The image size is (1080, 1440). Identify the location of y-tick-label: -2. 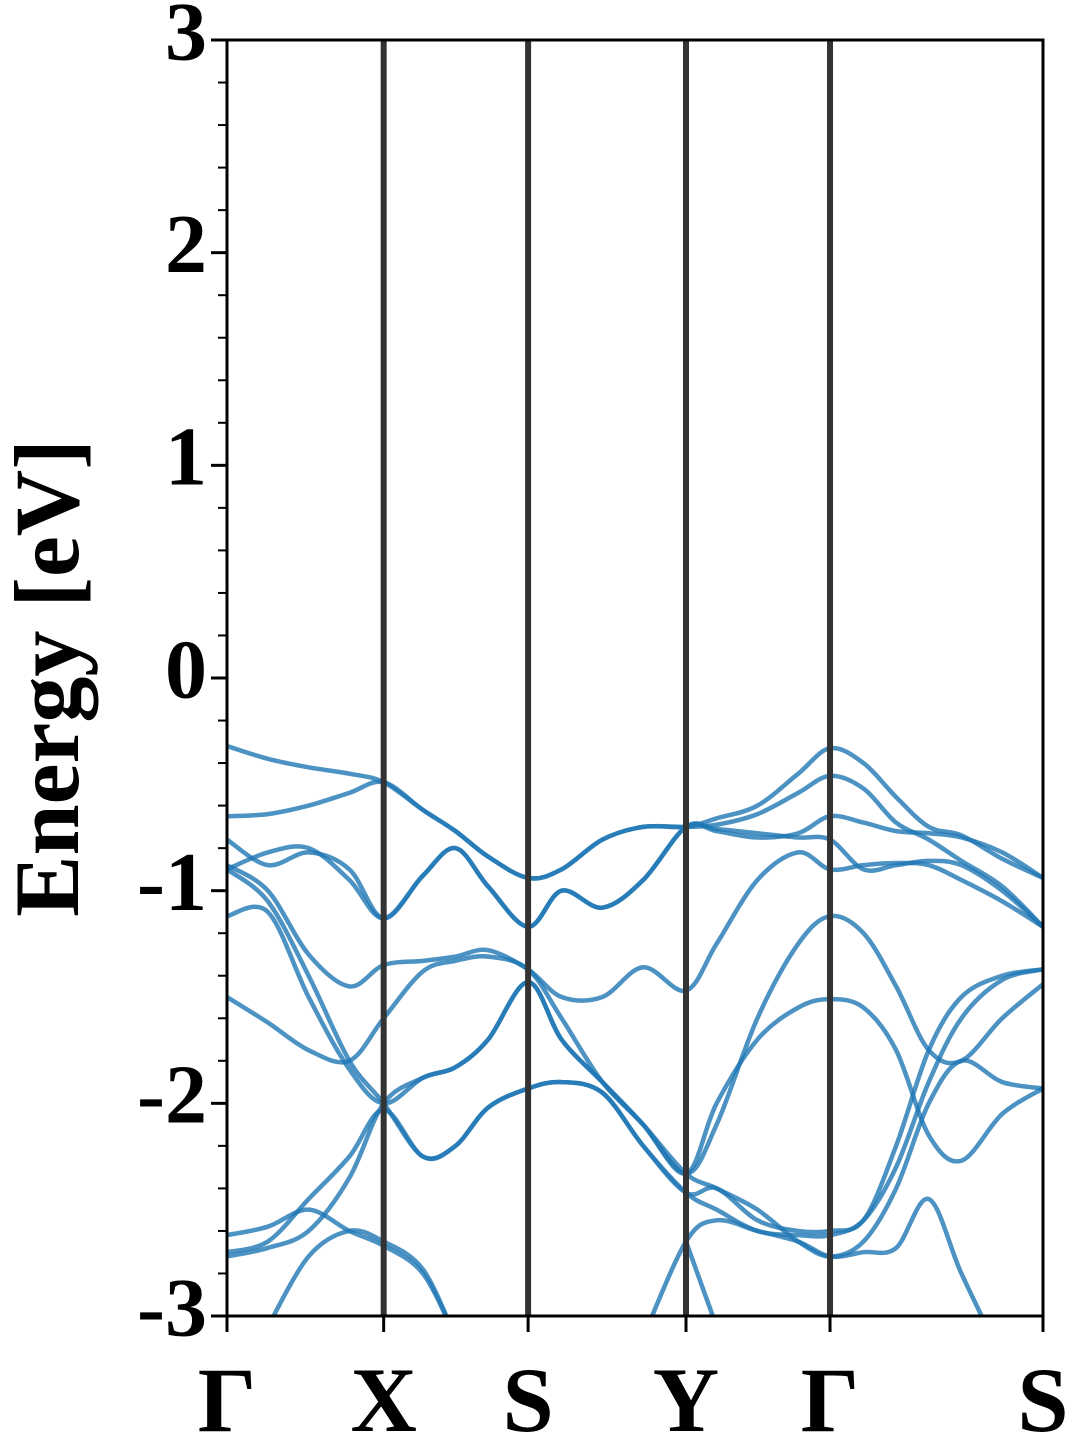
(172, 1095).